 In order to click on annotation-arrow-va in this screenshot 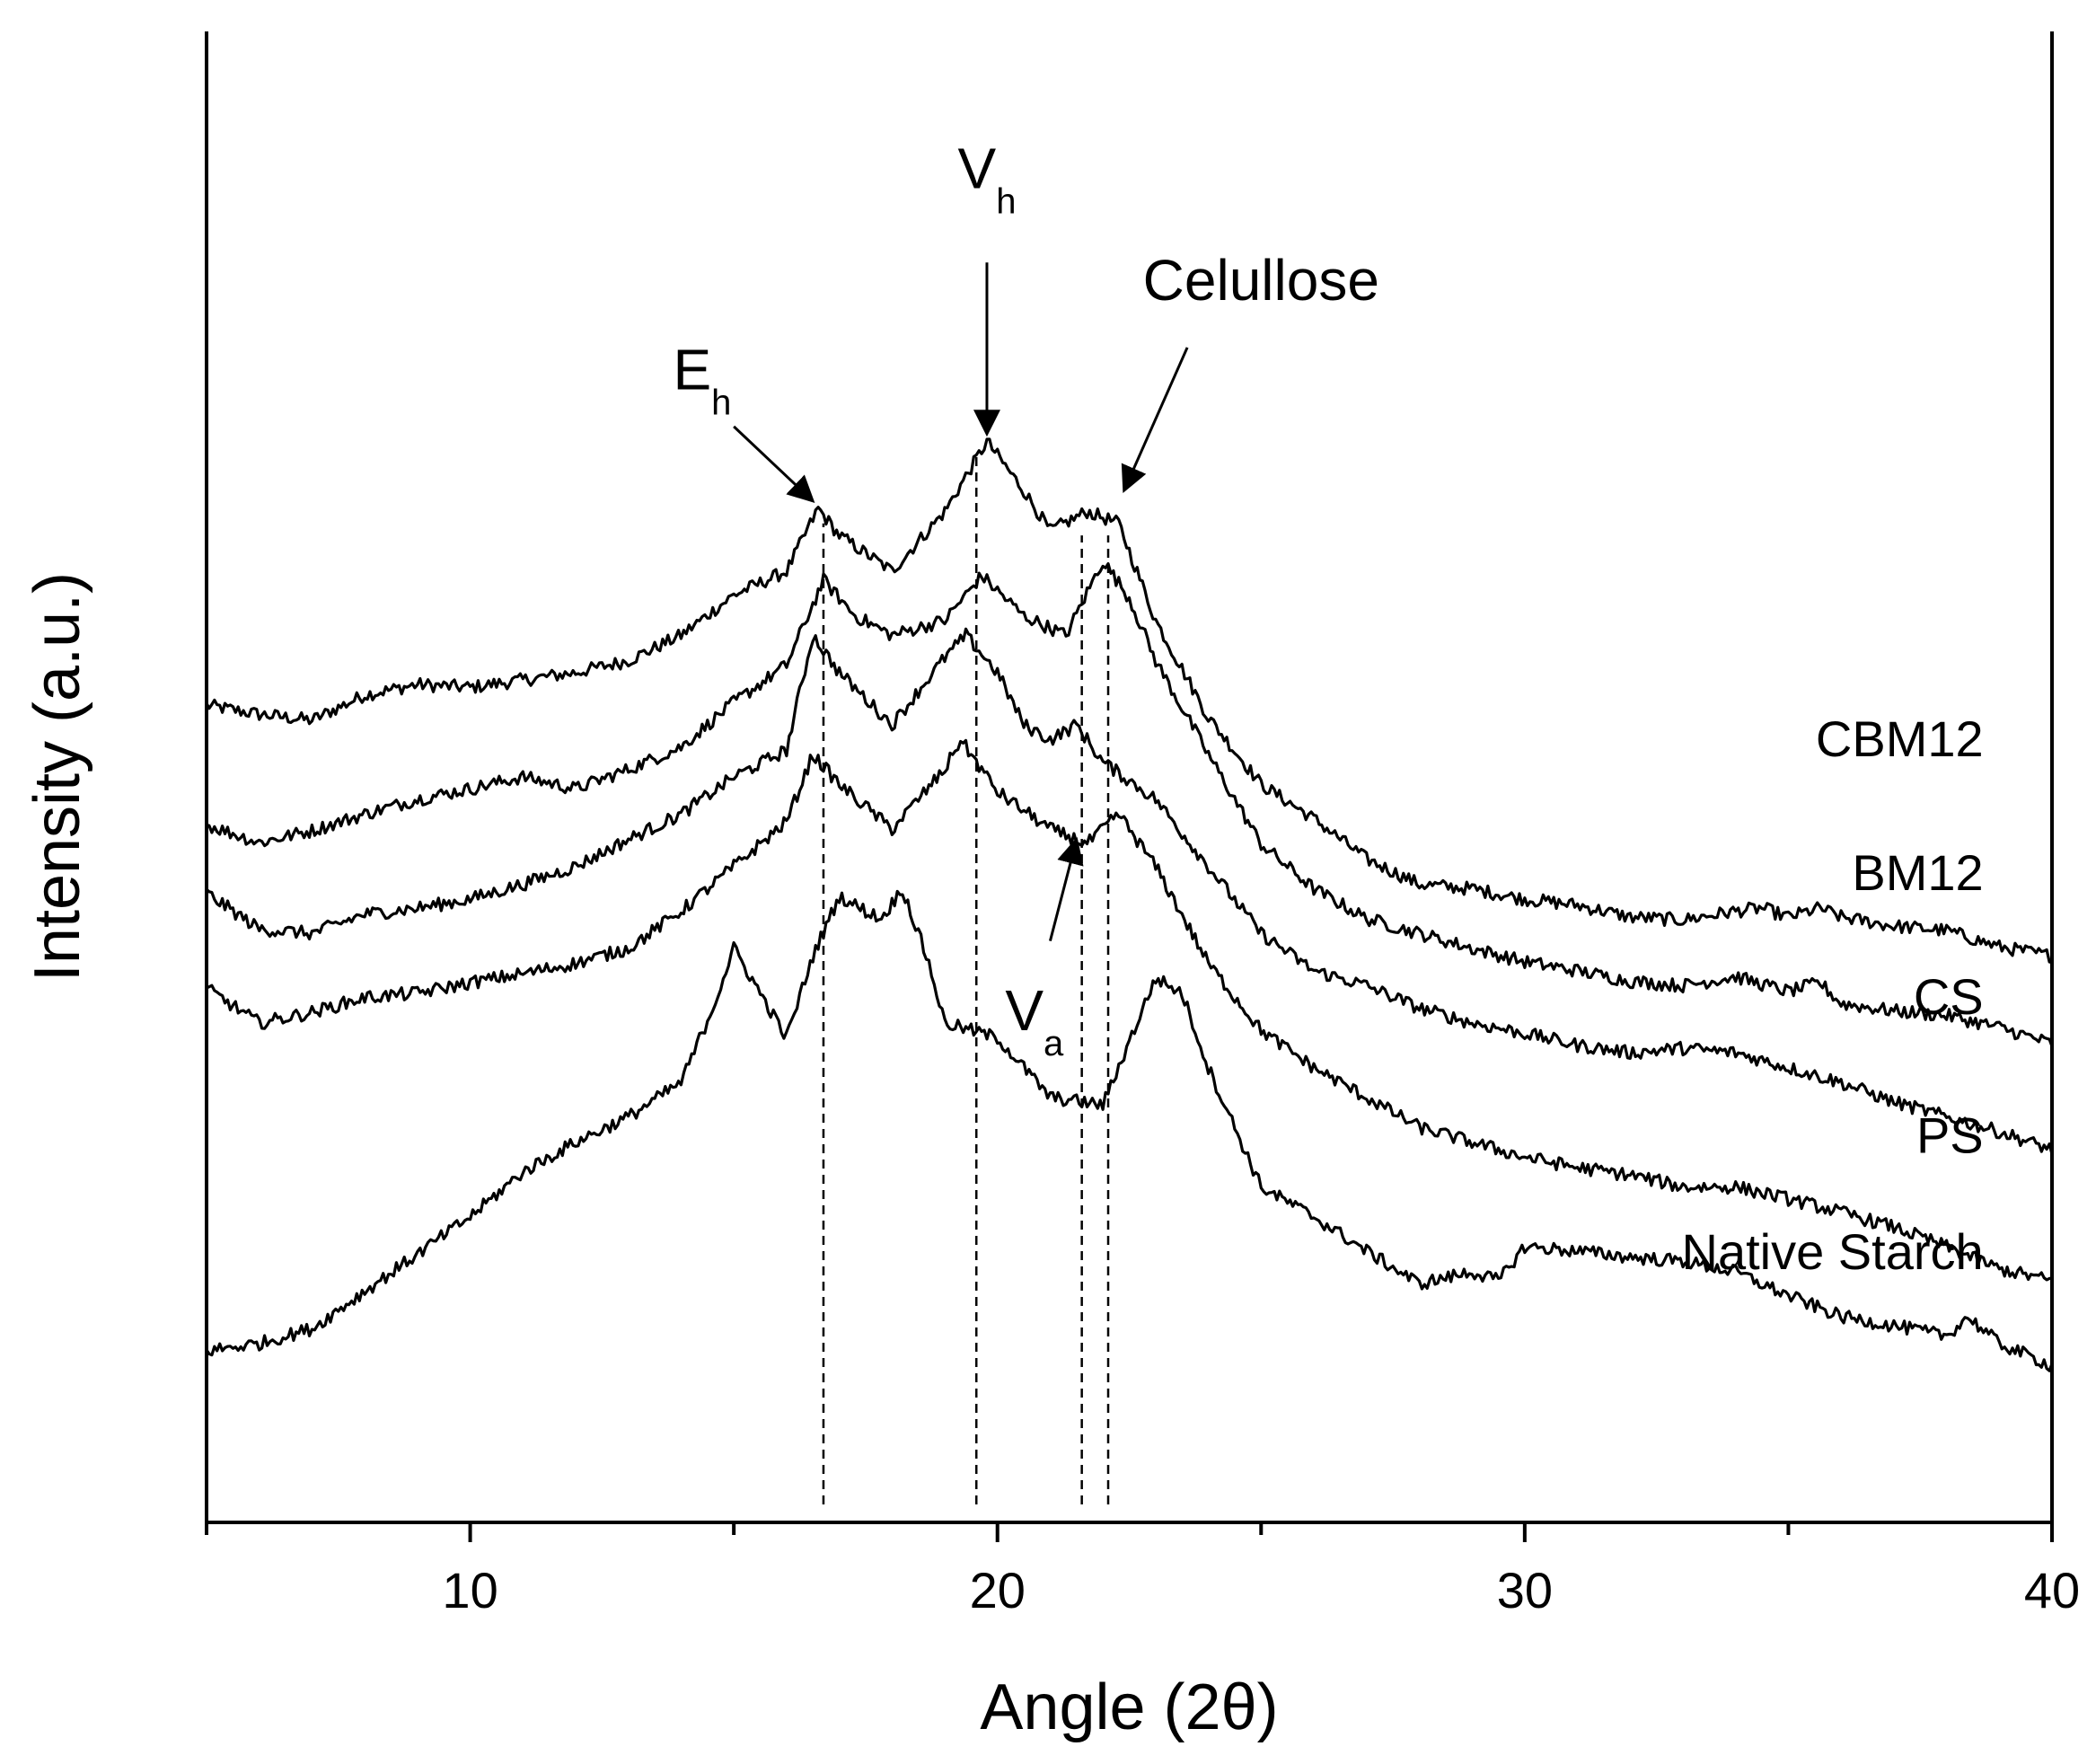, I will do `click(1066, 888)`.